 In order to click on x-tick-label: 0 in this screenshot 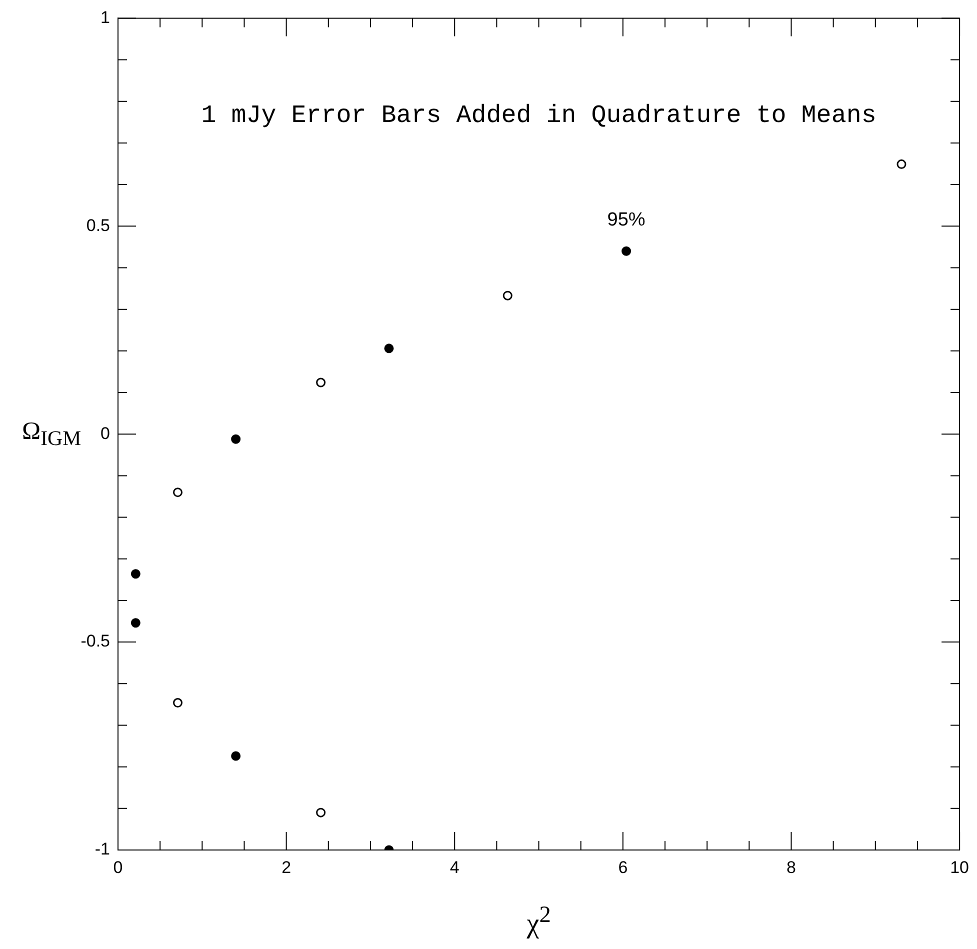, I will do `click(118, 867)`.